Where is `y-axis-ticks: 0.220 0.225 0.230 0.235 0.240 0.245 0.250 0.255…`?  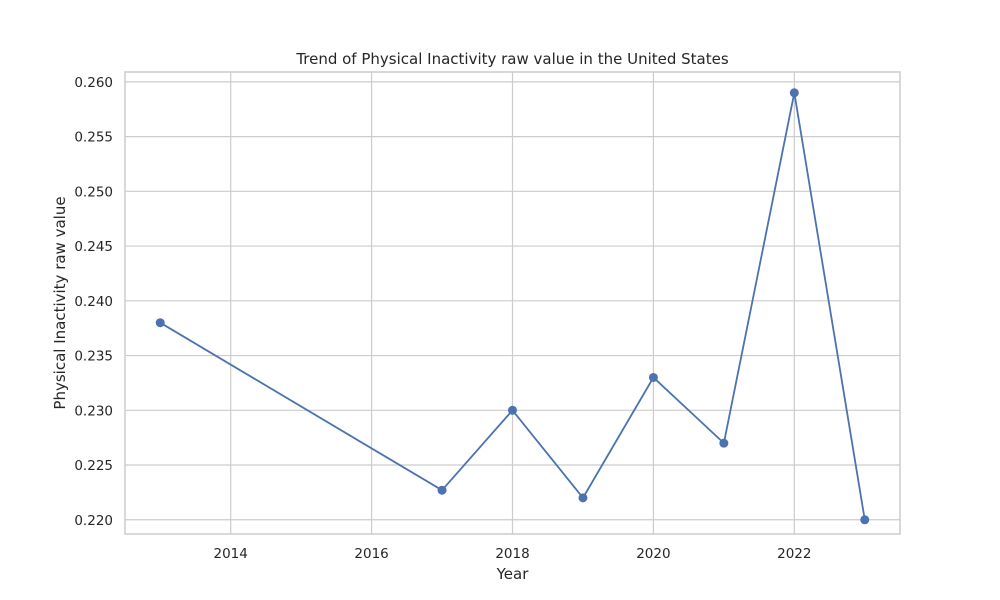
y-axis-ticks: 0.220 0.225 0.230 0.235 0.240 0.245 0.250 0.255… is located at coordinates (93, 302).